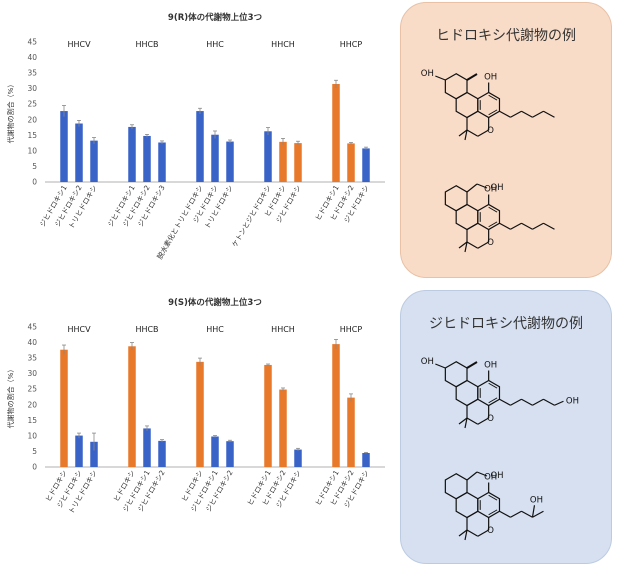 Image resolution: width=620 pixels, height=570 pixels. I want to click on card-title: ヒドロキシ代謝物の例, so click(506, 36).